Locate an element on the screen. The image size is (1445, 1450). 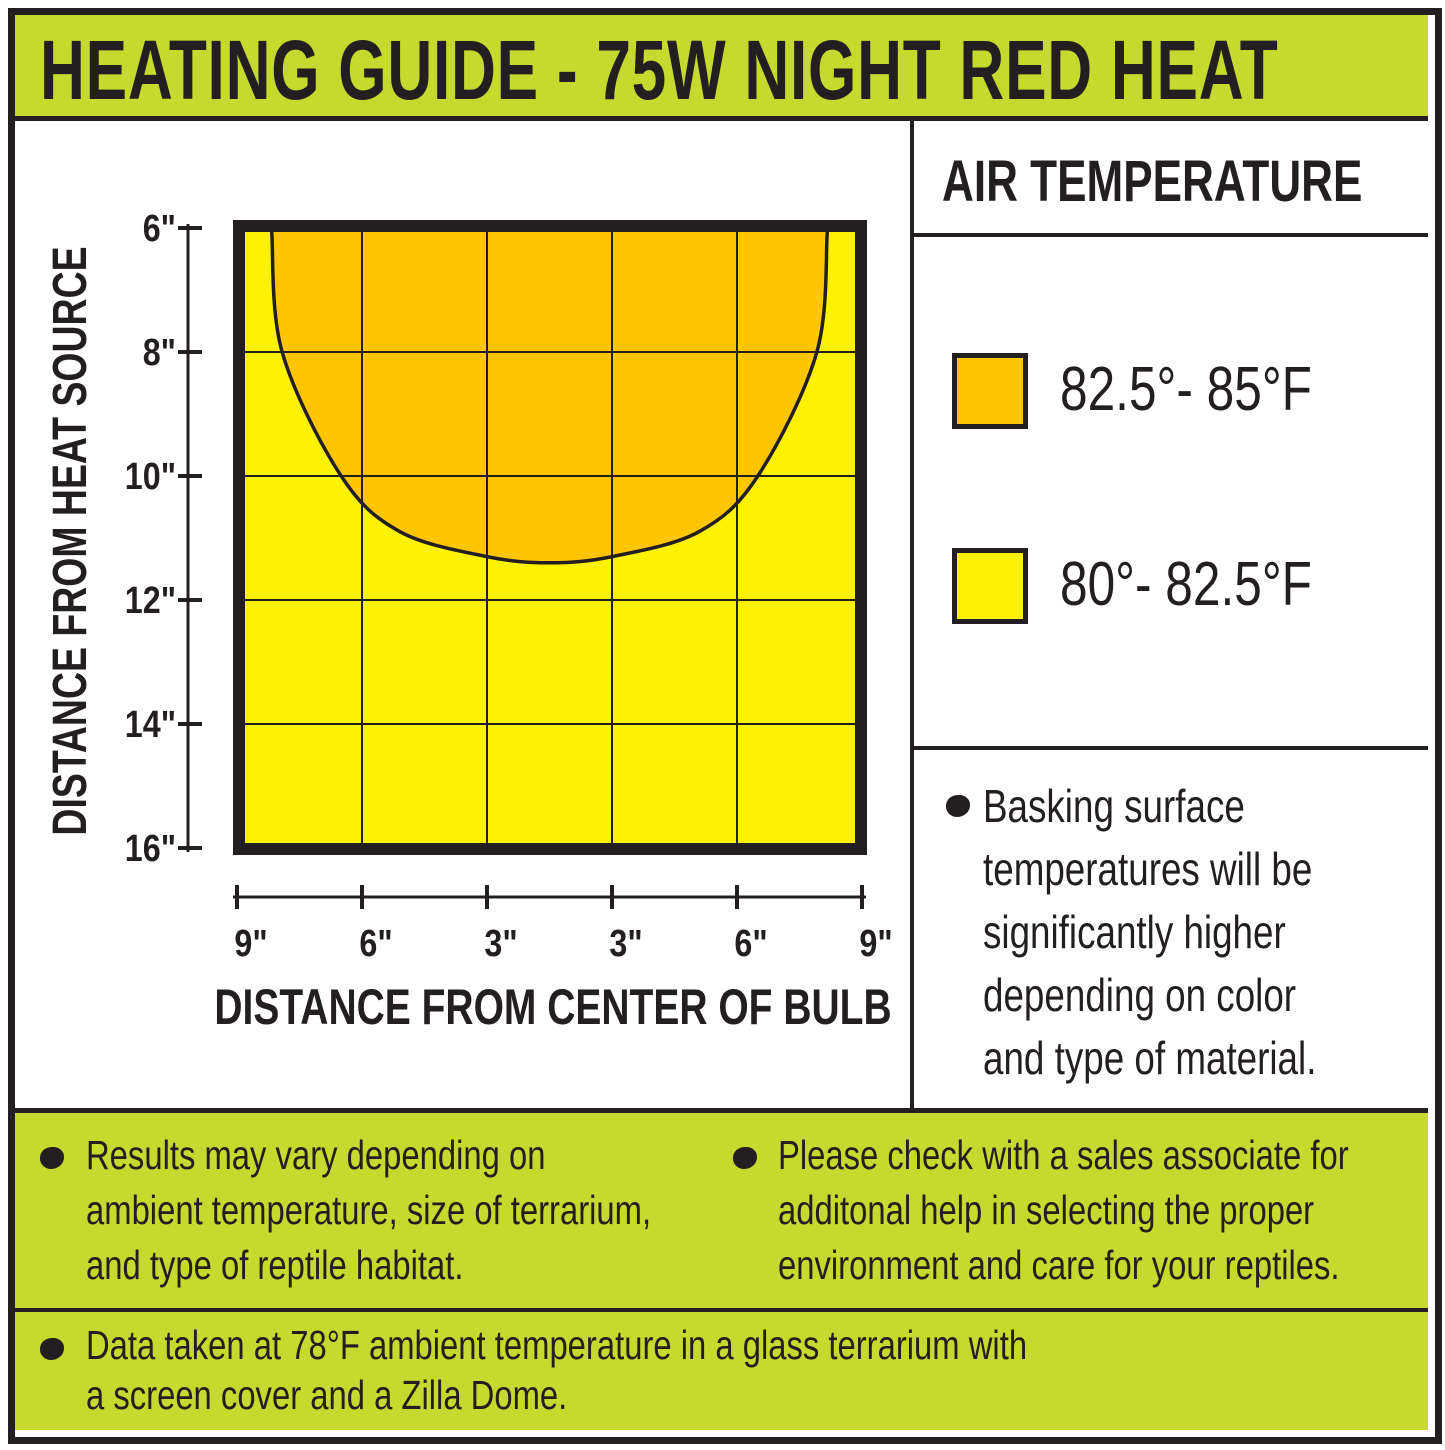
note-line: depending on color is located at coordinates (1140, 995).